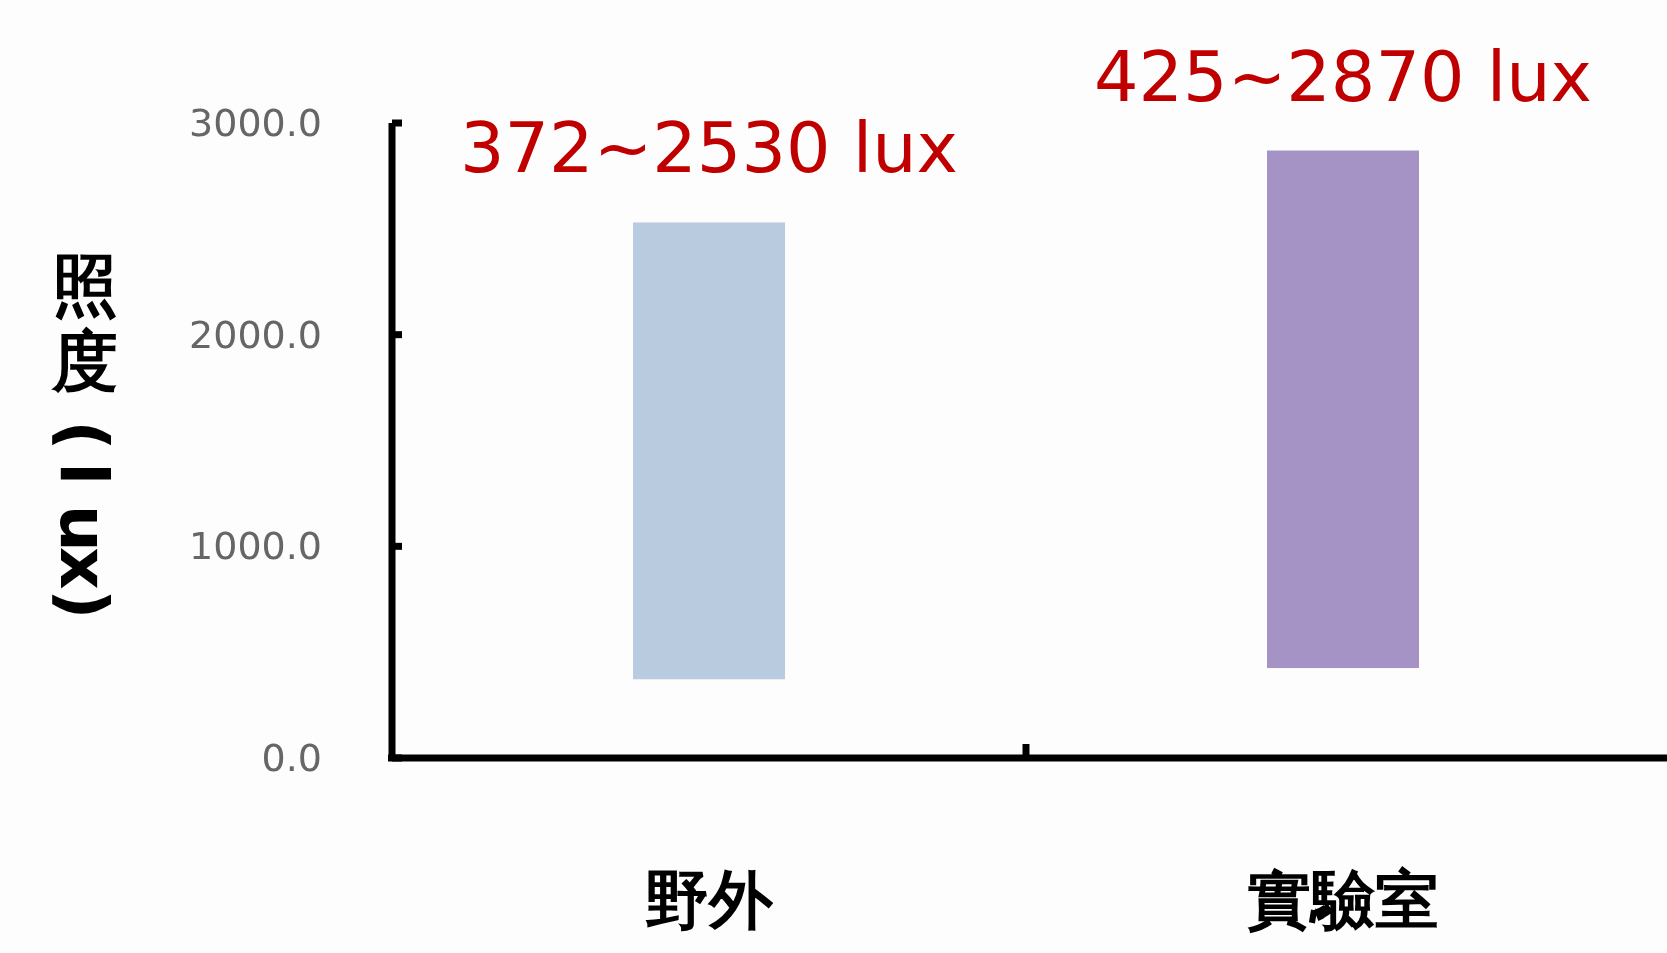 This screenshot has width=1667, height=953. What do you see at coordinates (84, 433) in the screenshot?
I see `y-axis-title: 照度 (lux)` at bounding box center [84, 433].